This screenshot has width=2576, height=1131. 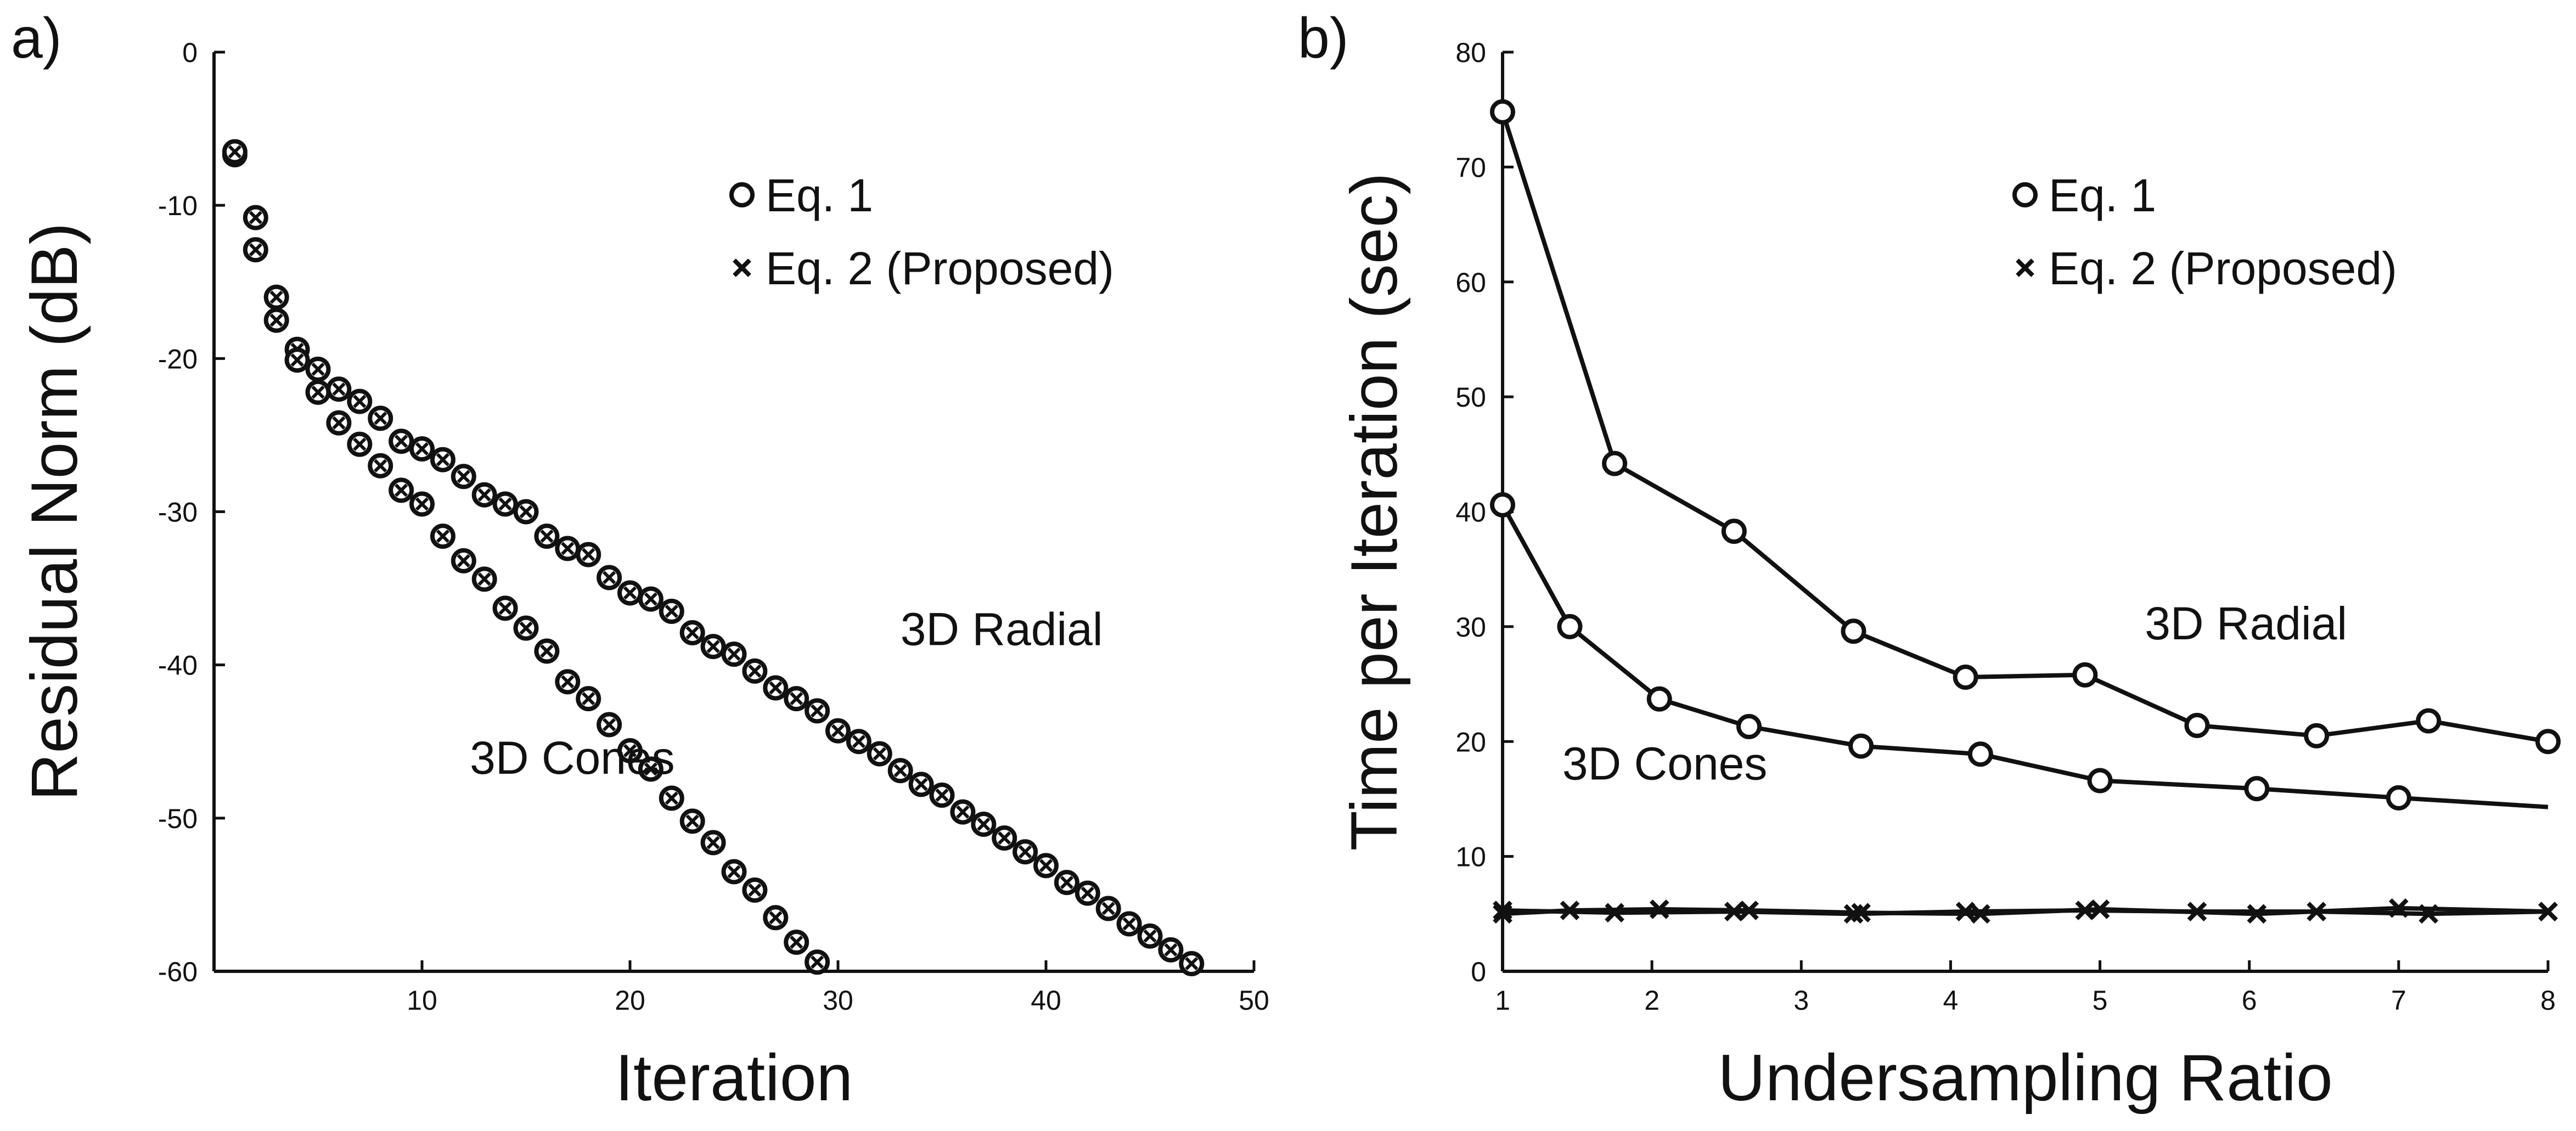 I want to click on y-axis-label: Time per Iteration (sec), so click(x=1374, y=512).